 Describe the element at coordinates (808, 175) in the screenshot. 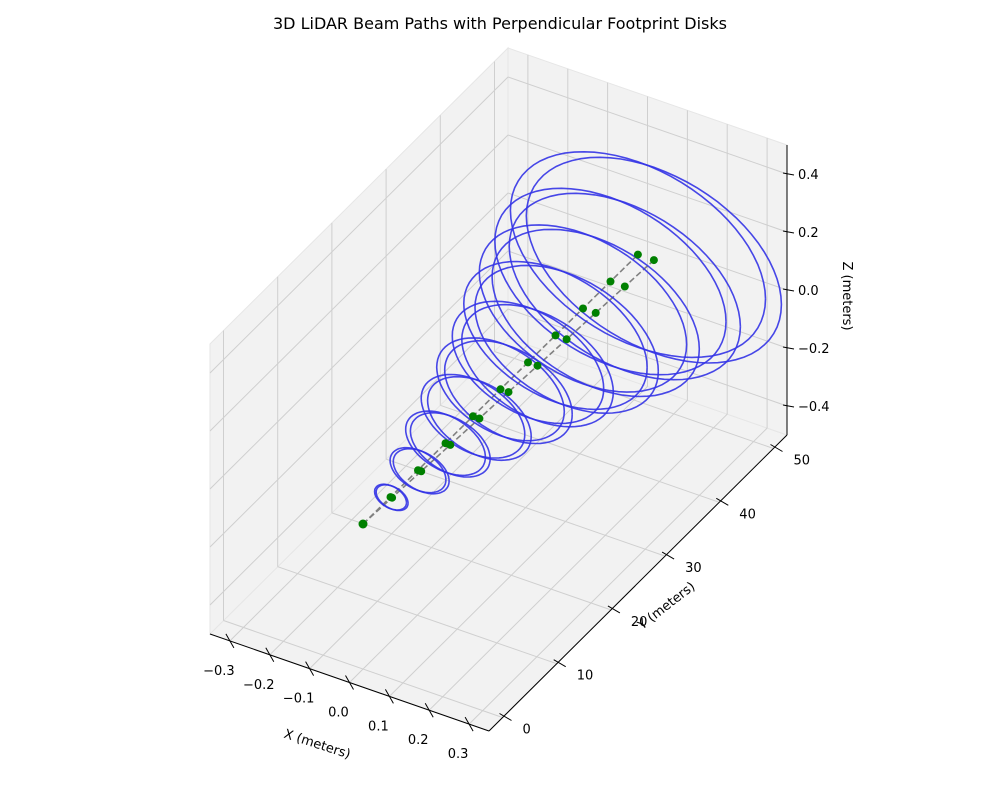

I see `z-tick-label: 0.4` at that location.